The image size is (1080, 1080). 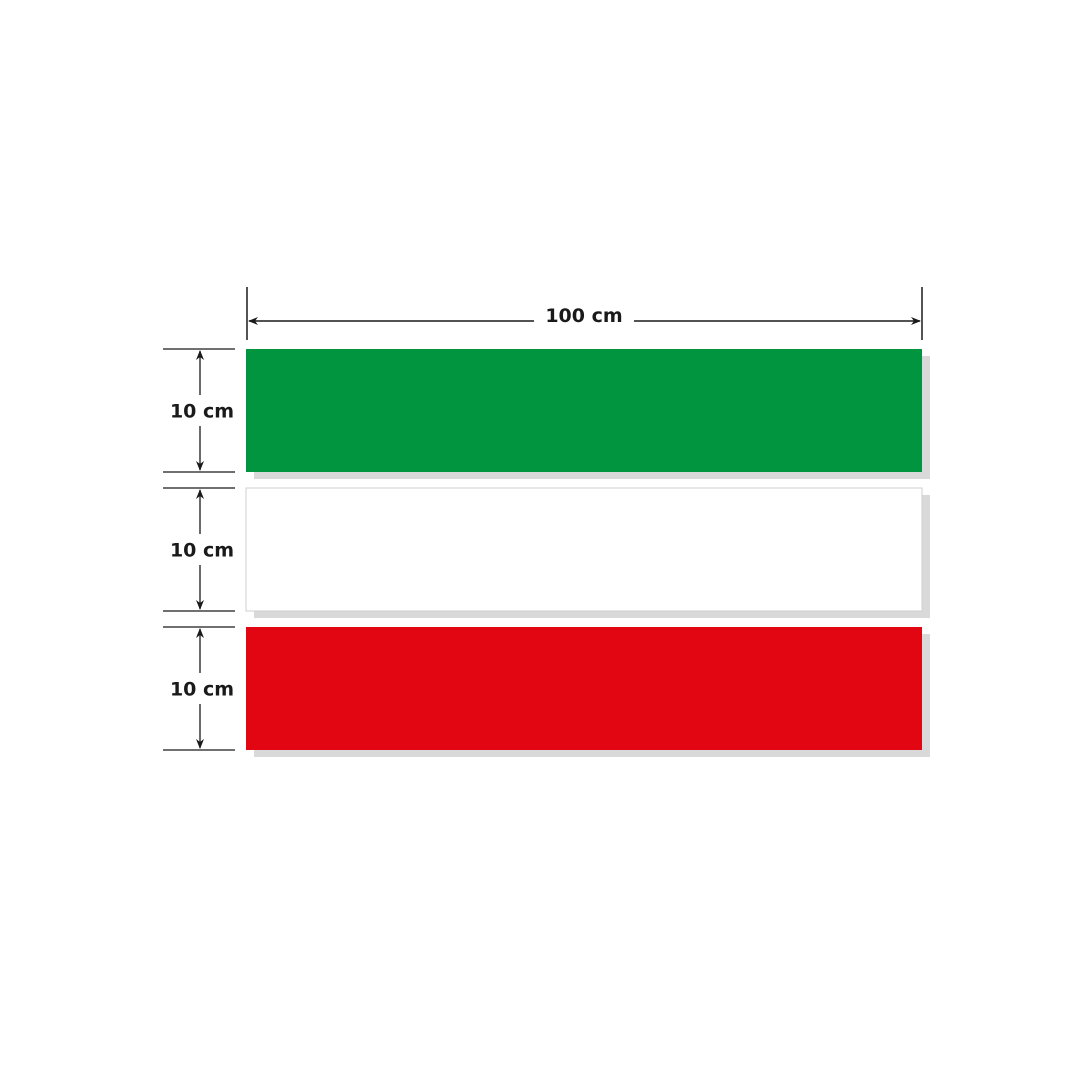 I want to click on stripe-group-1: 10 cm, so click(x=546, y=413).